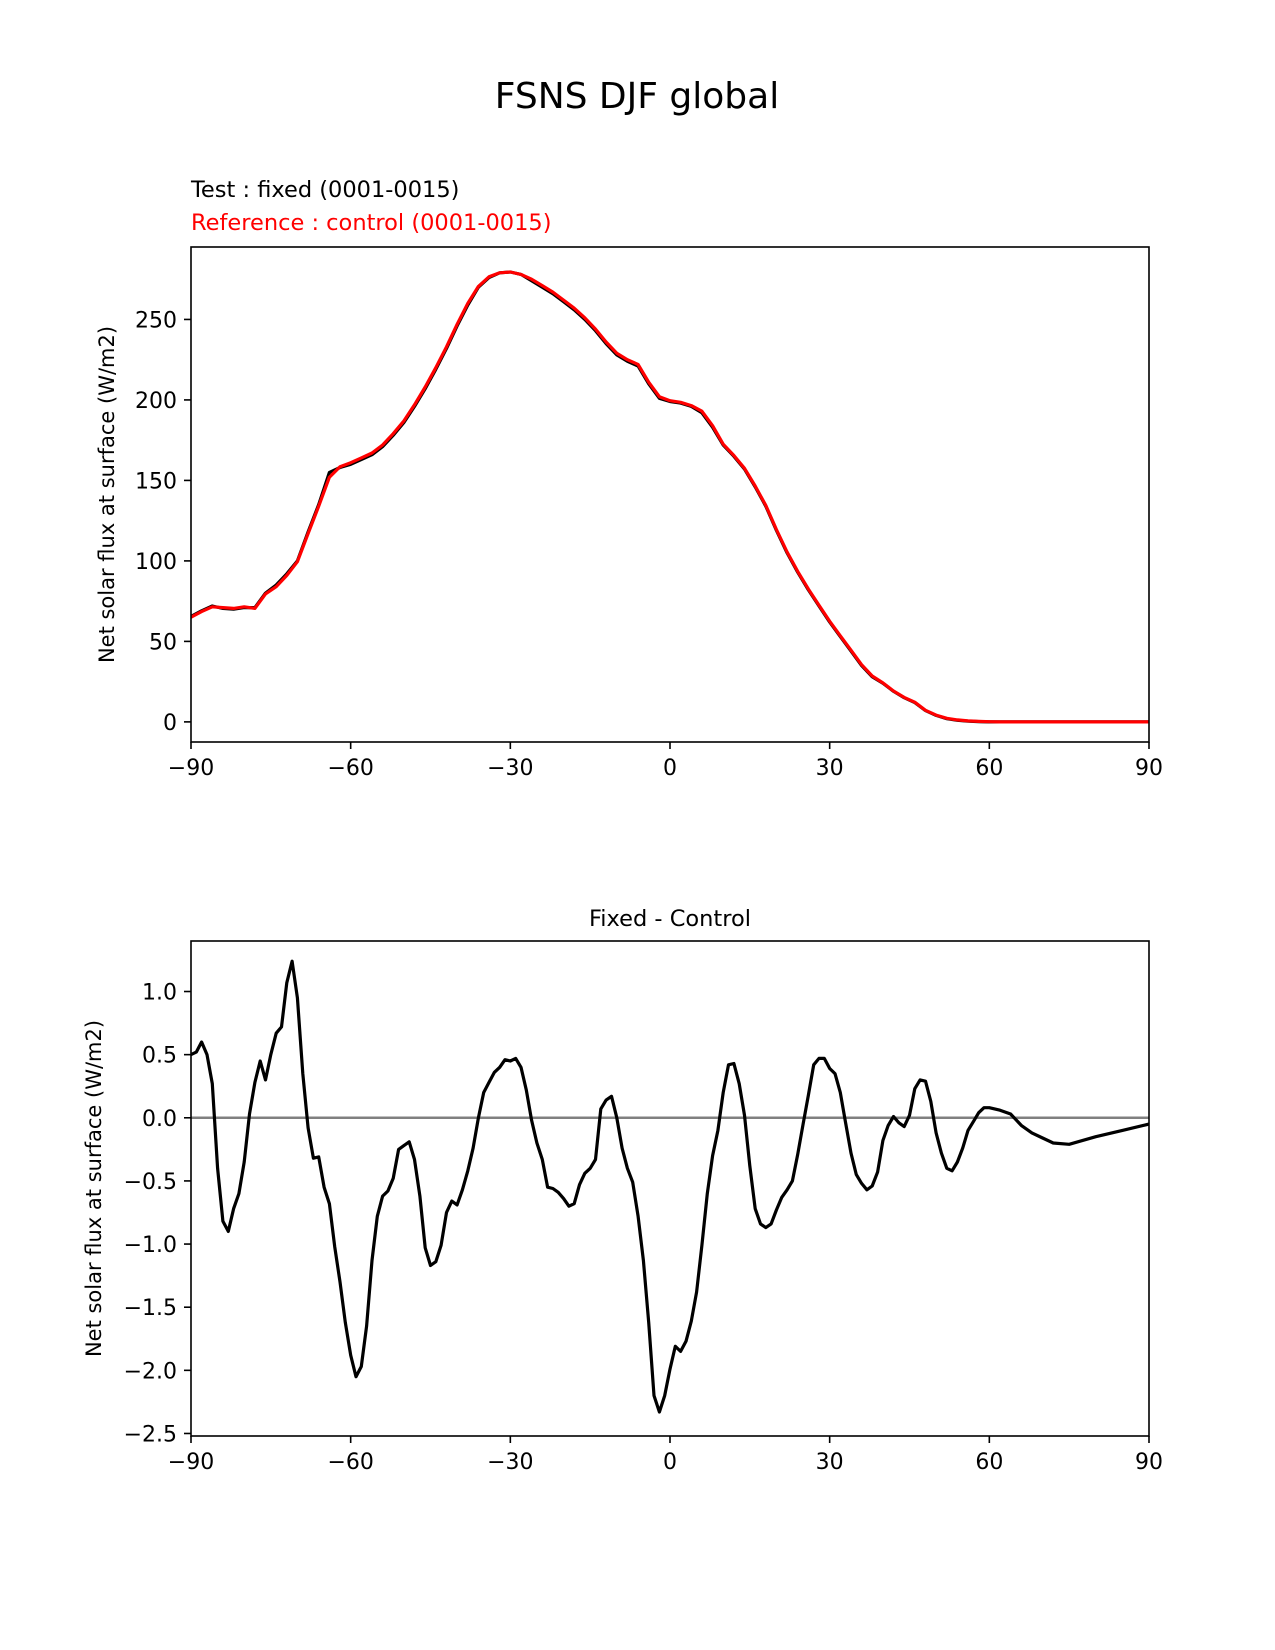 The height and width of the screenshot is (1650, 1275). What do you see at coordinates (150, 1308) in the screenshot?
I see `bottom-y-tick-label: −1.5` at bounding box center [150, 1308].